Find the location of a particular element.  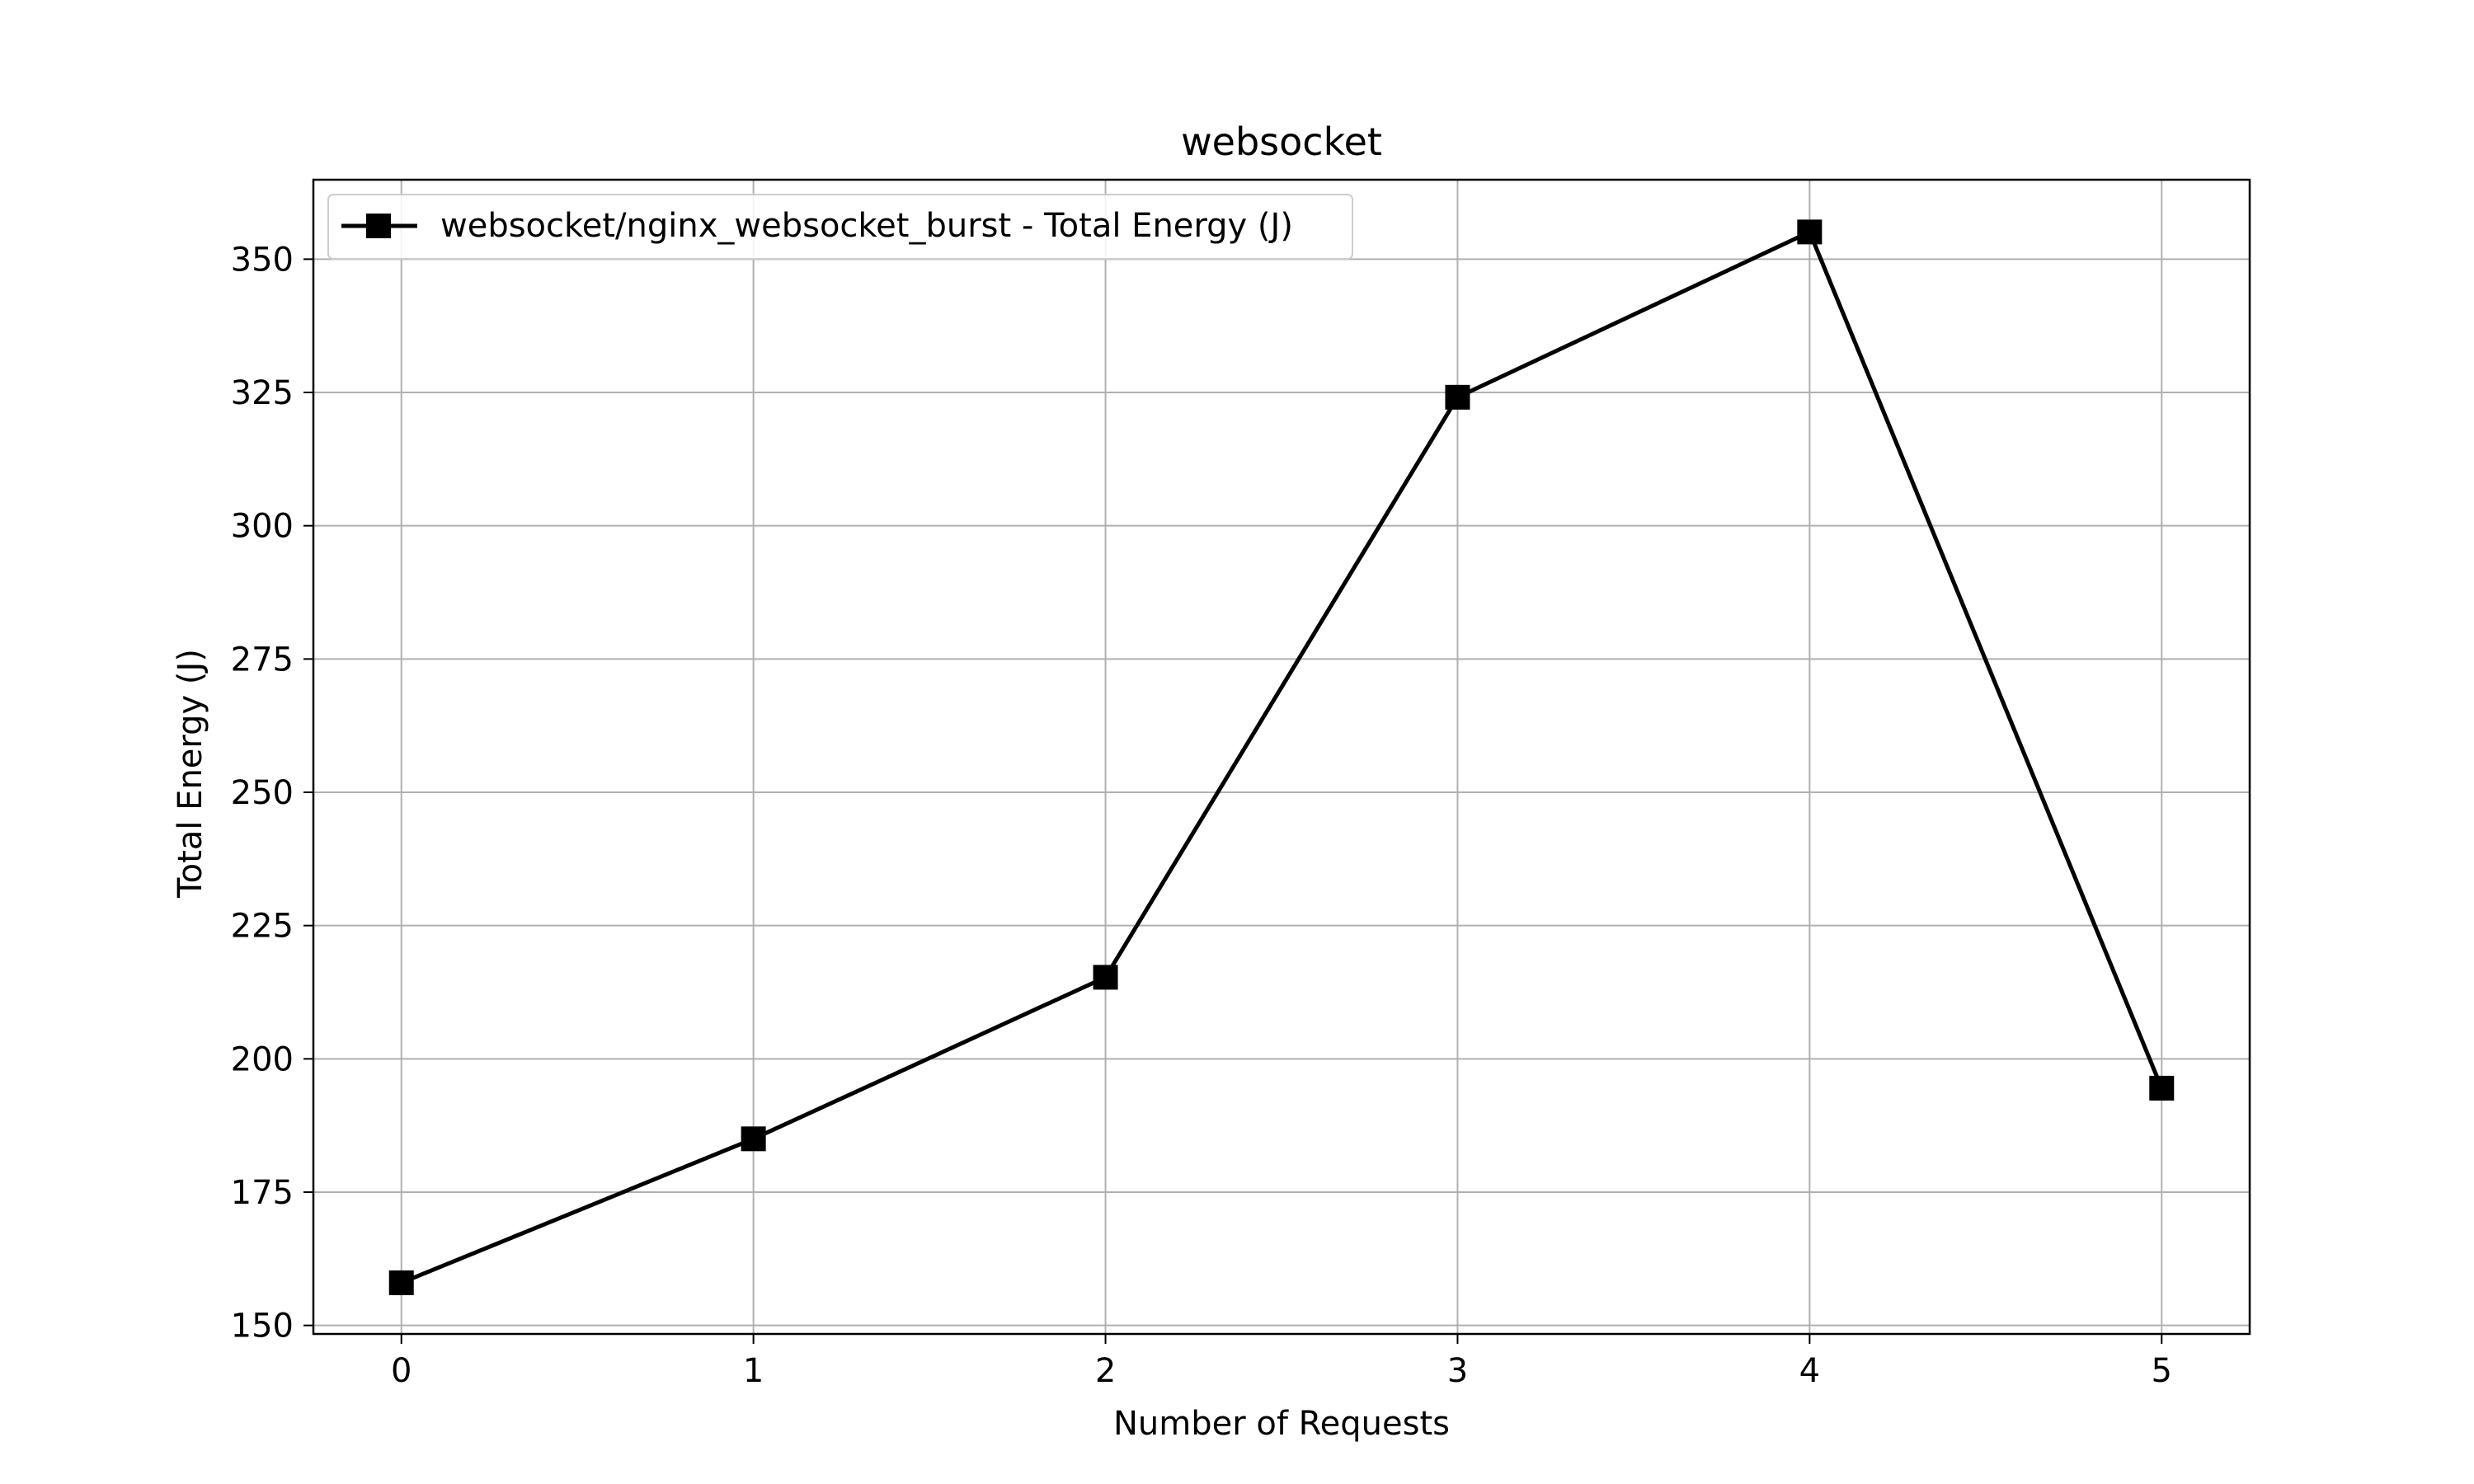

x-tick-label: 1 is located at coordinates (753, 1371).